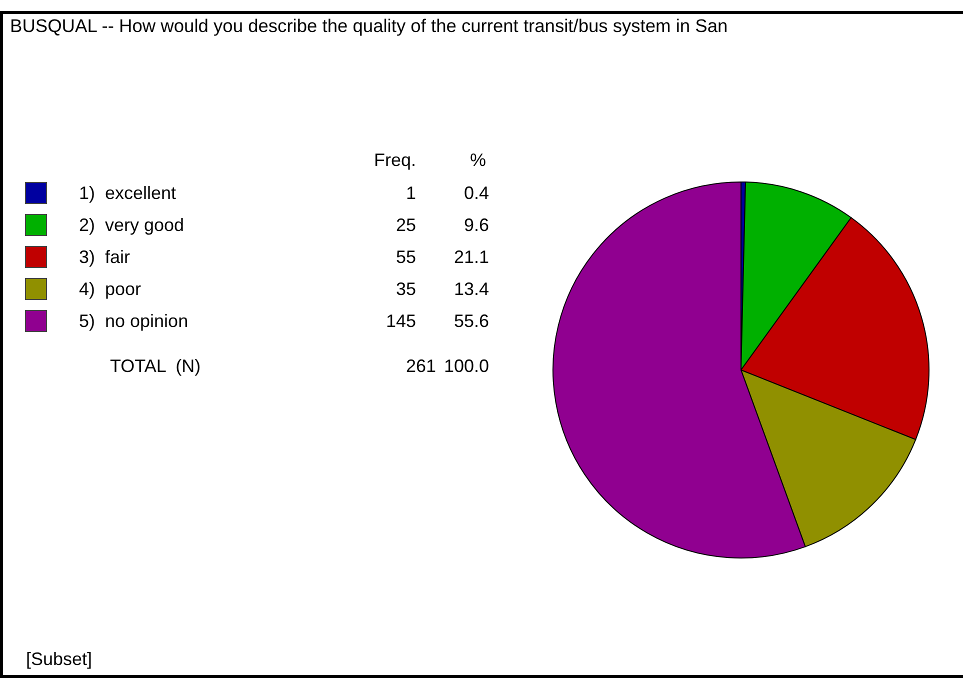 This screenshot has width=963, height=683. What do you see at coordinates (466, 366) in the screenshot?
I see `text: 100.0` at bounding box center [466, 366].